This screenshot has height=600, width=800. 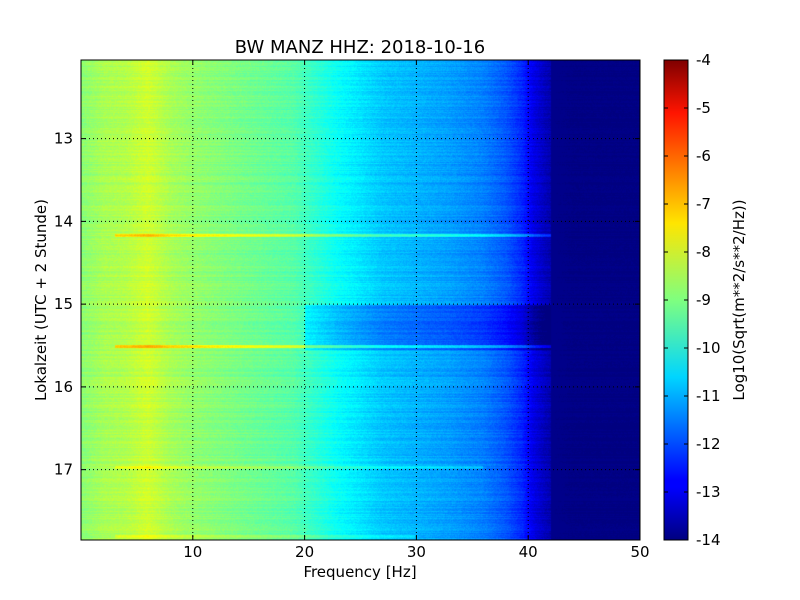 I want to click on colorbar-tick-label: -14, so click(x=708, y=540).